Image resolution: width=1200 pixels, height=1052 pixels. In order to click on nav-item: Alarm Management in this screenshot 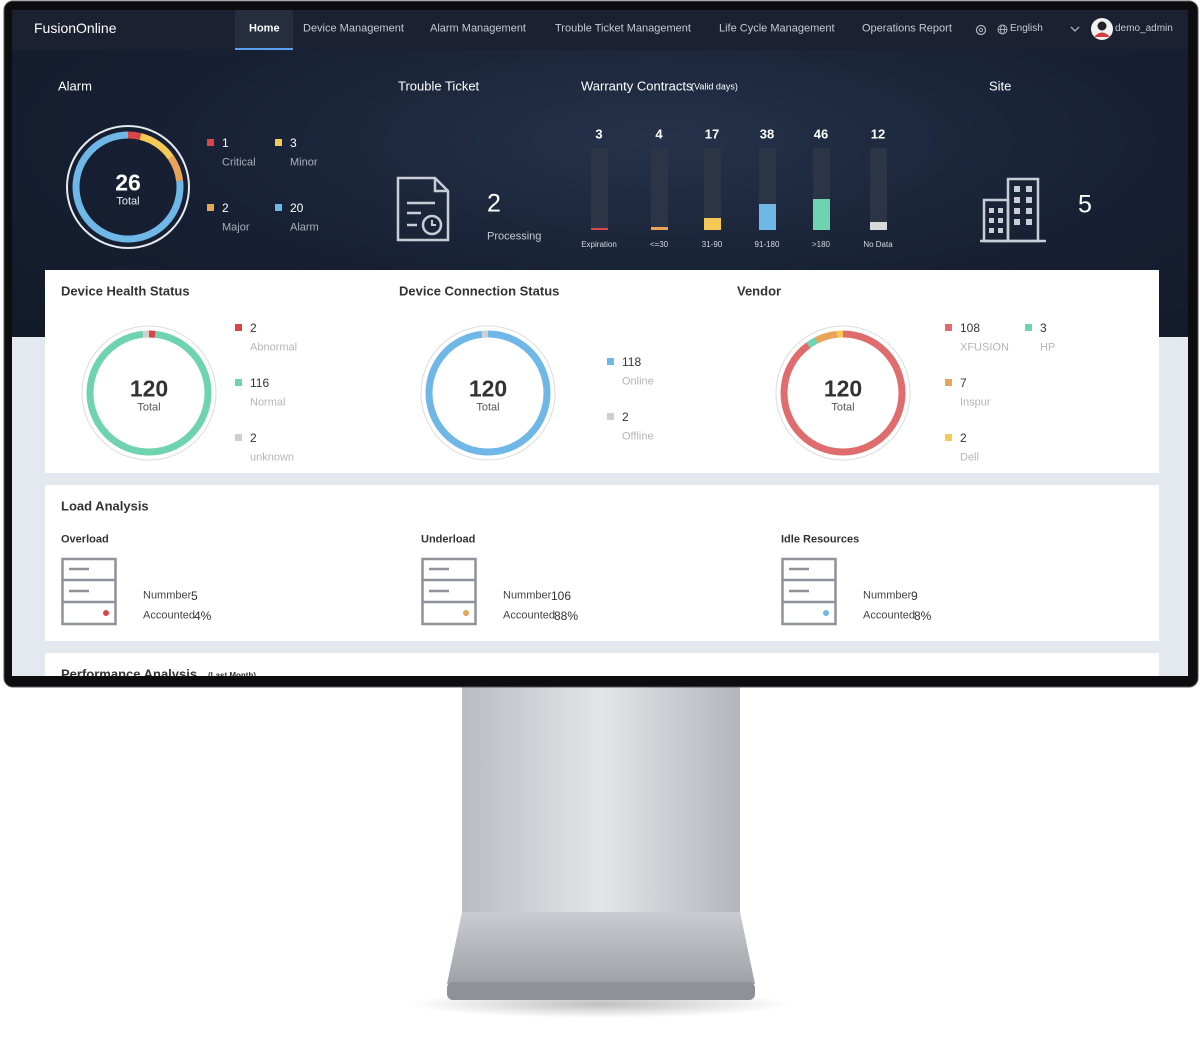, I will do `click(478, 28)`.